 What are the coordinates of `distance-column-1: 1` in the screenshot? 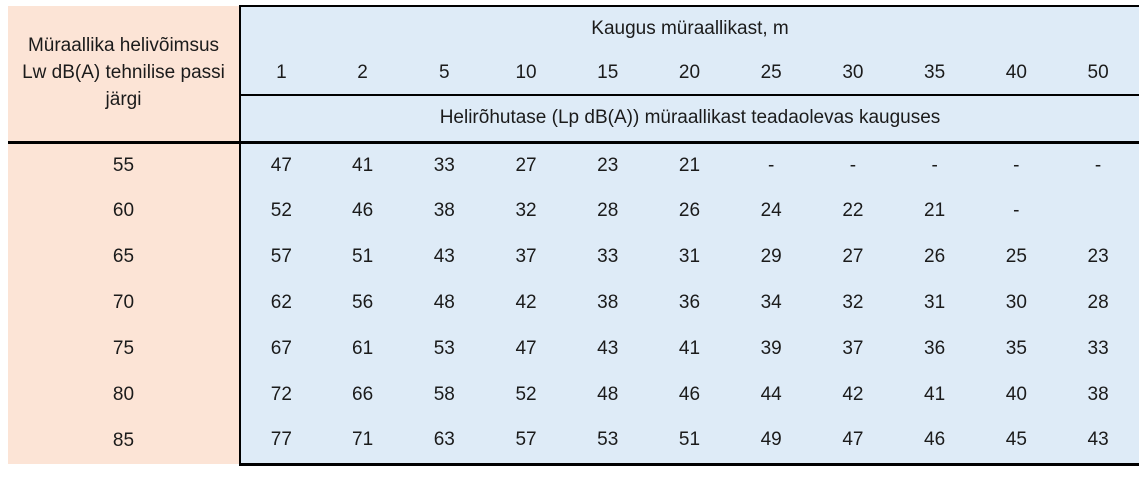 It's located at (281, 73).